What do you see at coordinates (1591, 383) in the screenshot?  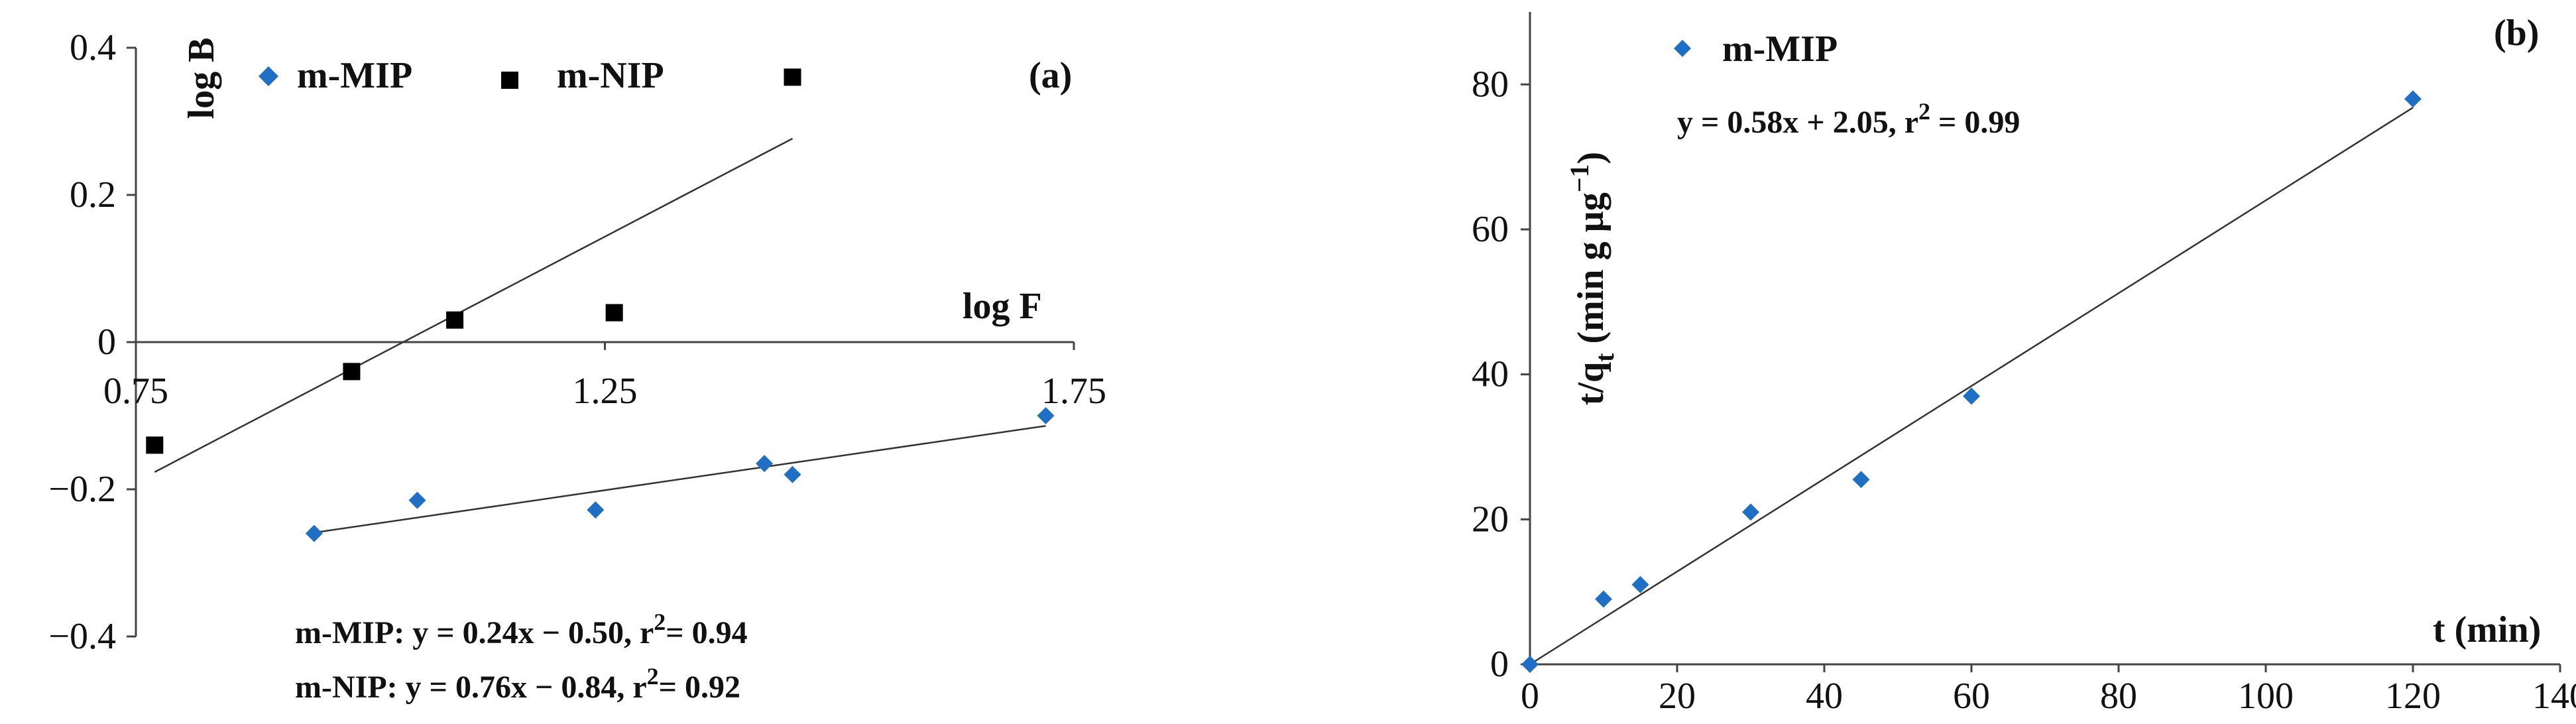 I see `panel-b-y-axis-title-main: t/q` at bounding box center [1591, 383].